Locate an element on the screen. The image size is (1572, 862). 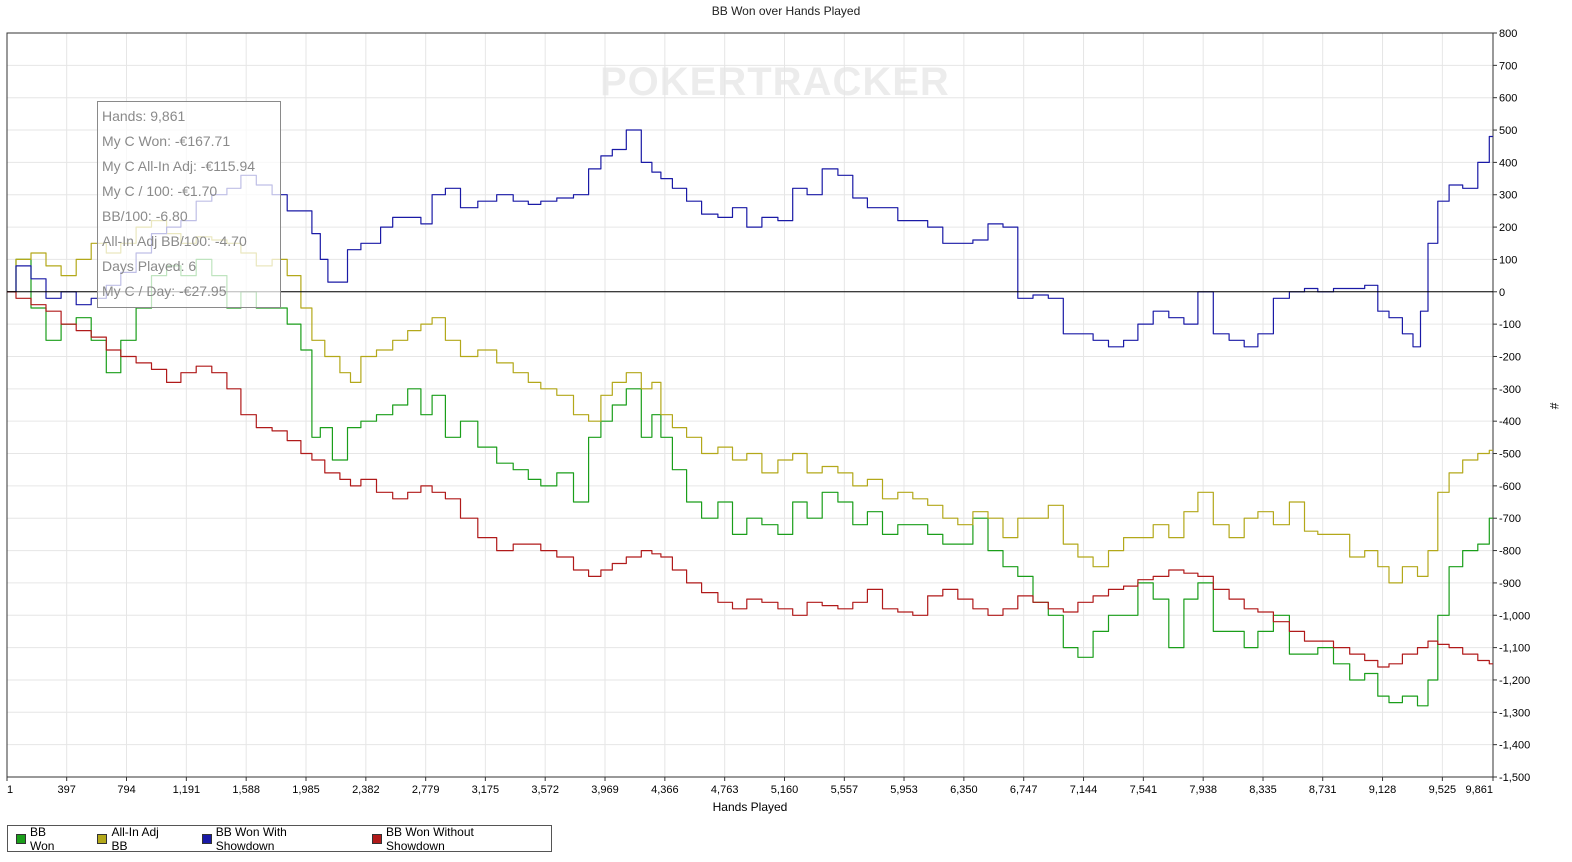
tooltip-line: BB/100: -6.80 is located at coordinates (145, 216).